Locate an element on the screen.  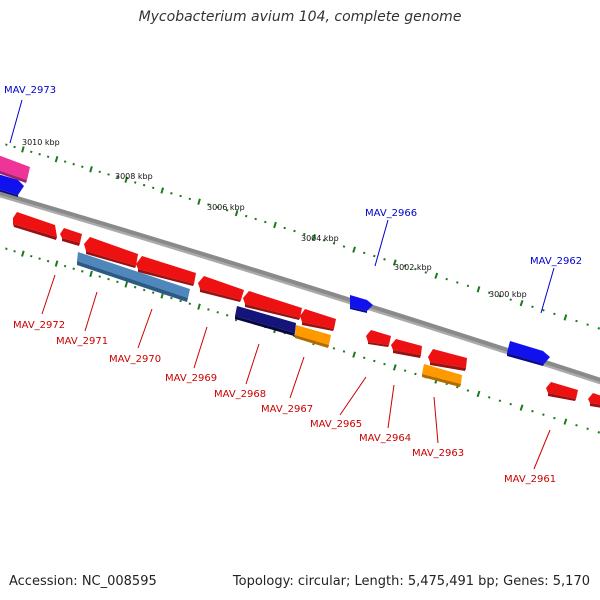
gene-label-mav-2964: MAV_2964 is located at coordinates (385, 438).